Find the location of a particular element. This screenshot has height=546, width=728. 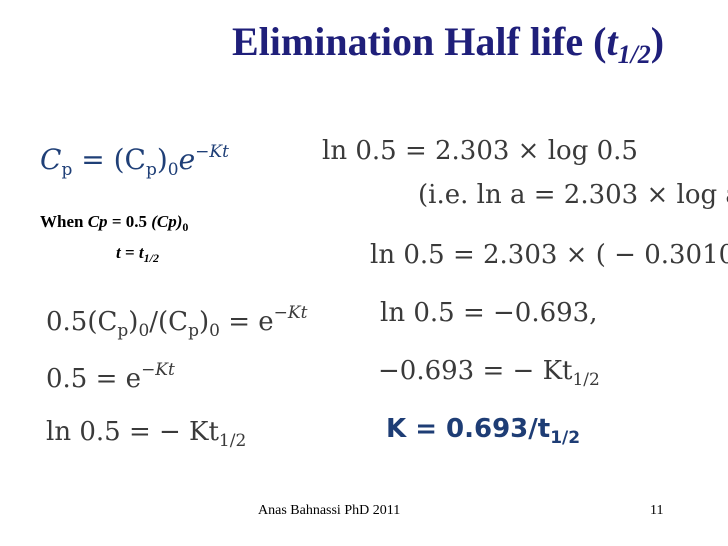

exponential-equation: 0.5 = e−Kt is located at coordinates (110, 377).